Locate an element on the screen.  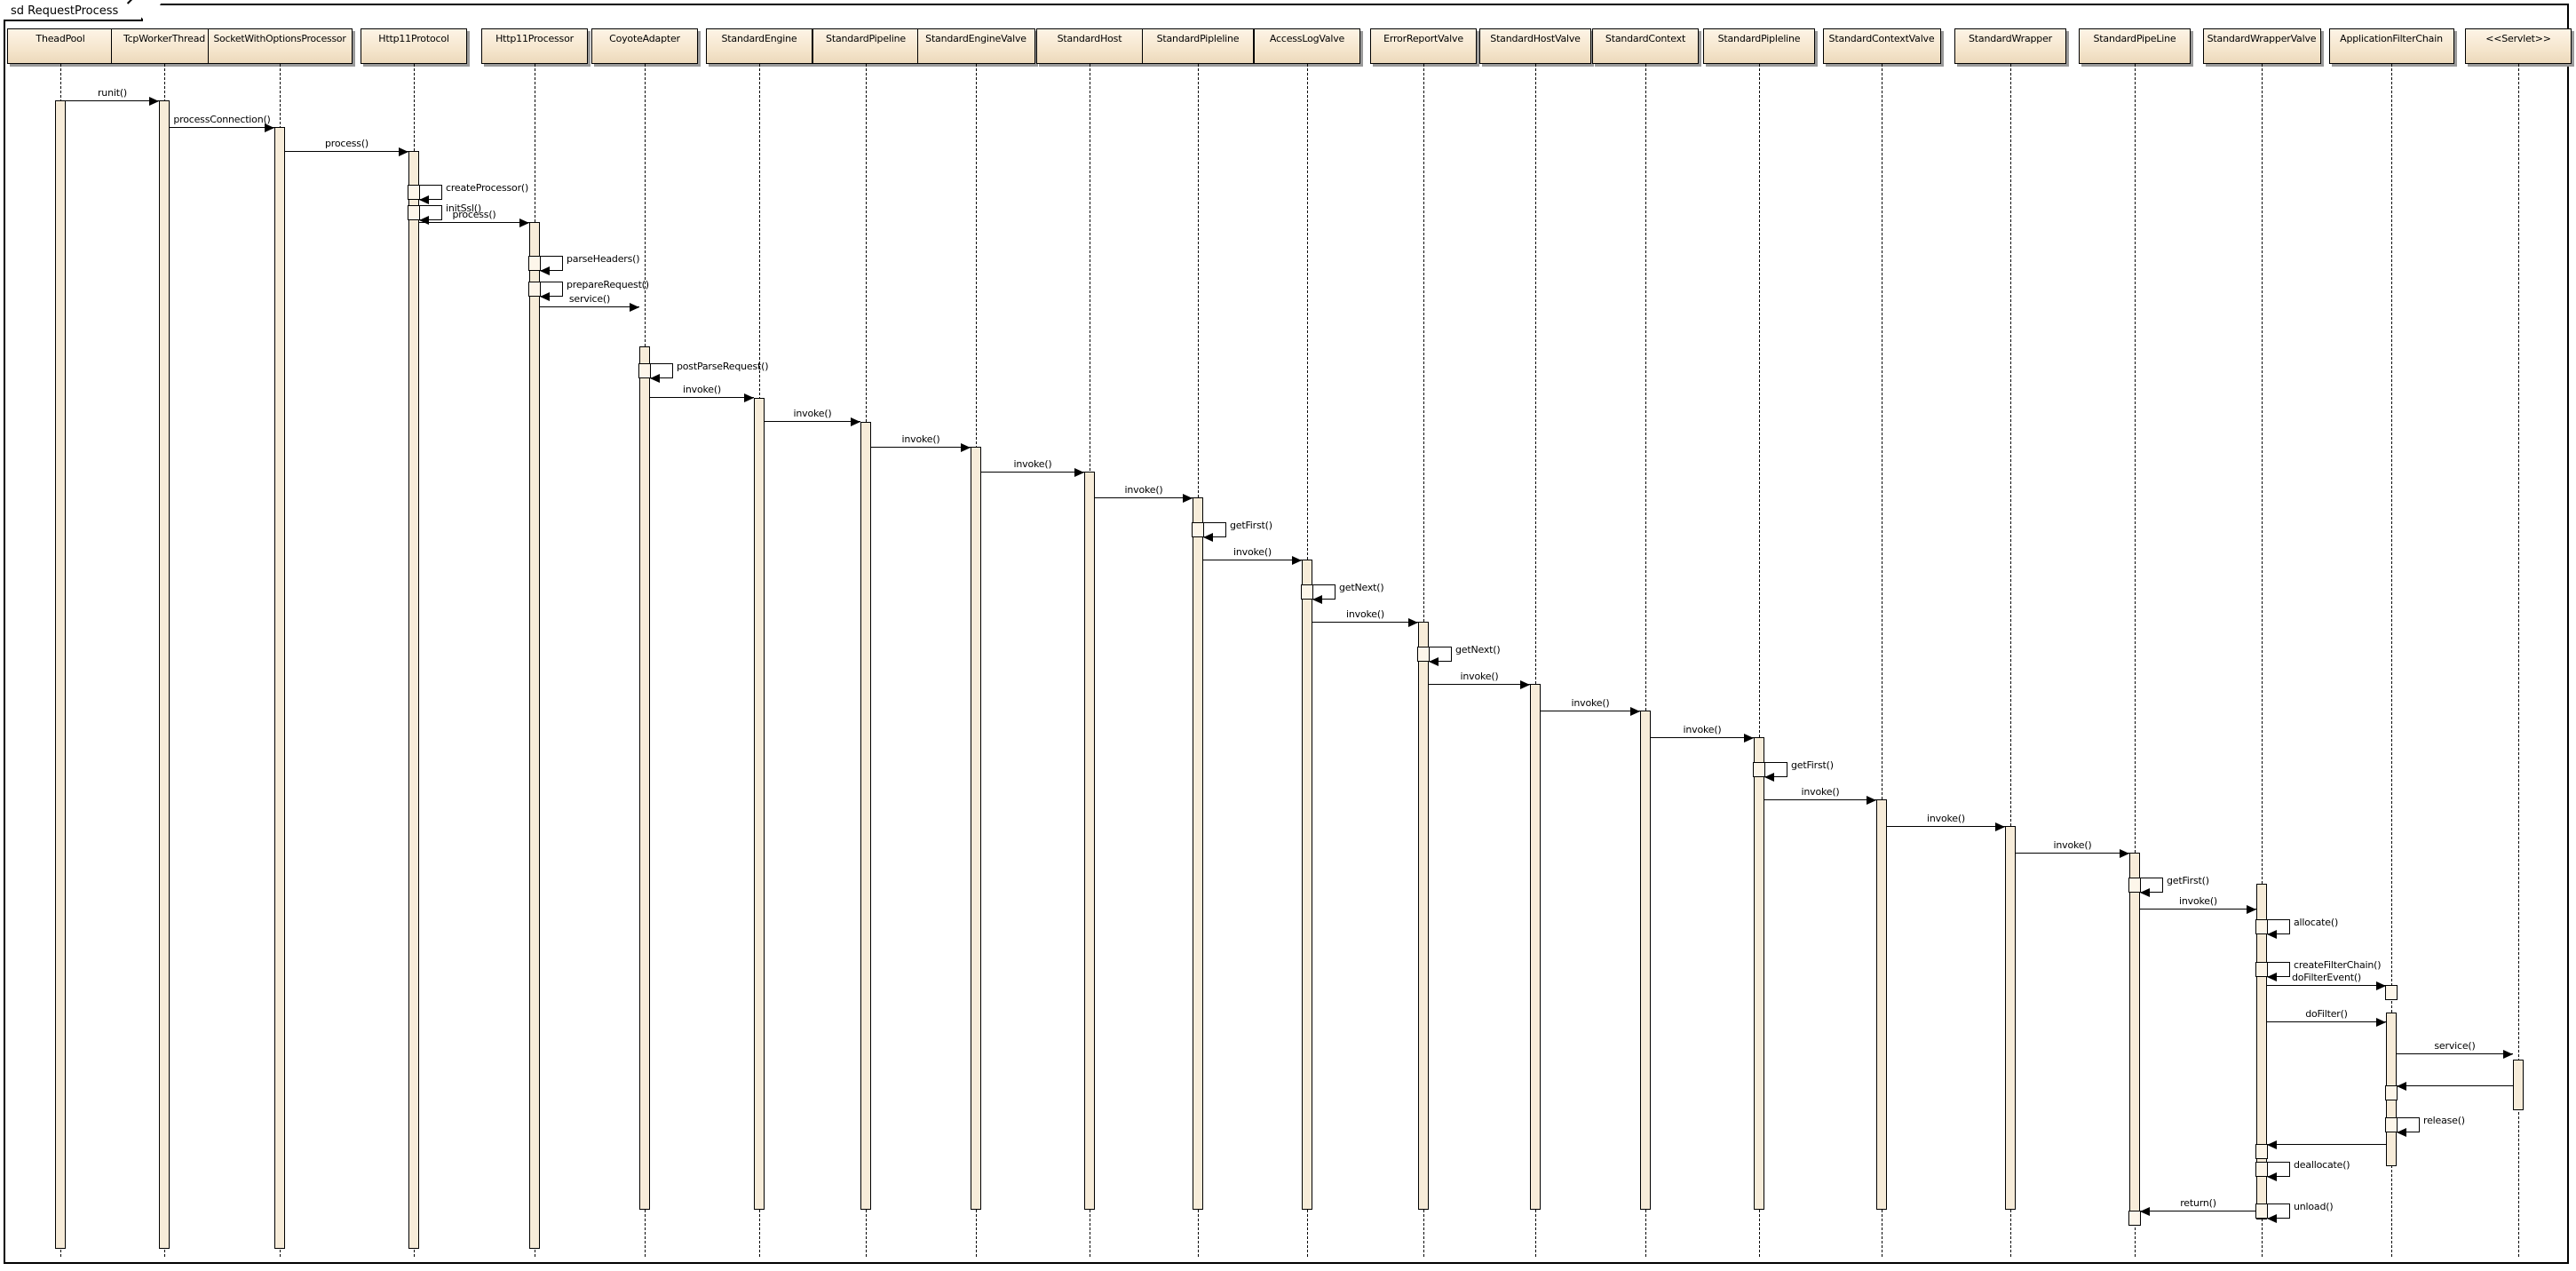
lifeline-head-http11protocol: Http11Protocol is located at coordinates (414, 46).